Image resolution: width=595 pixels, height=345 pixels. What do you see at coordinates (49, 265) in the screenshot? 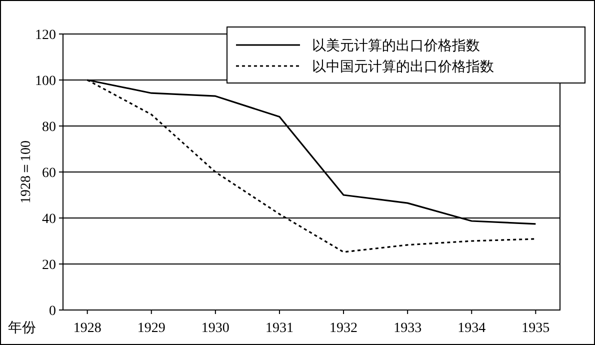
I see `y-tick-label: 20` at bounding box center [49, 265].